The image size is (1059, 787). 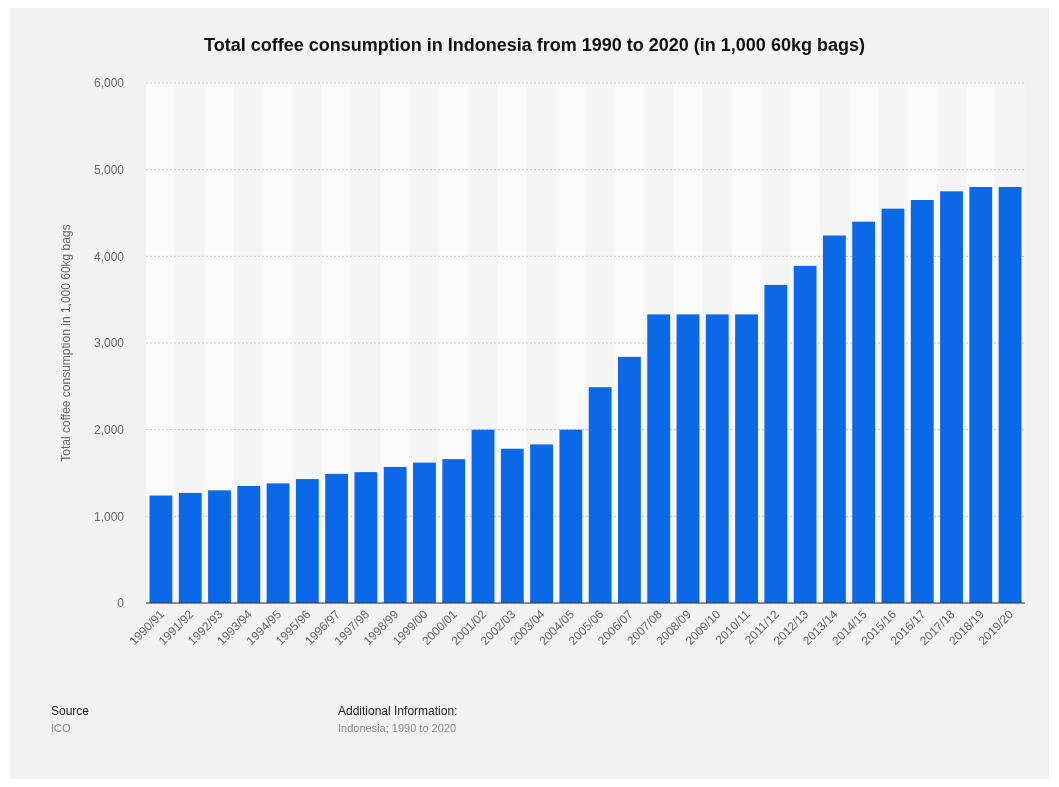 What do you see at coordinates (109, 83) in the screenshot?
I see `y-tick-label: 6,000` at bounding box center [109, 83].